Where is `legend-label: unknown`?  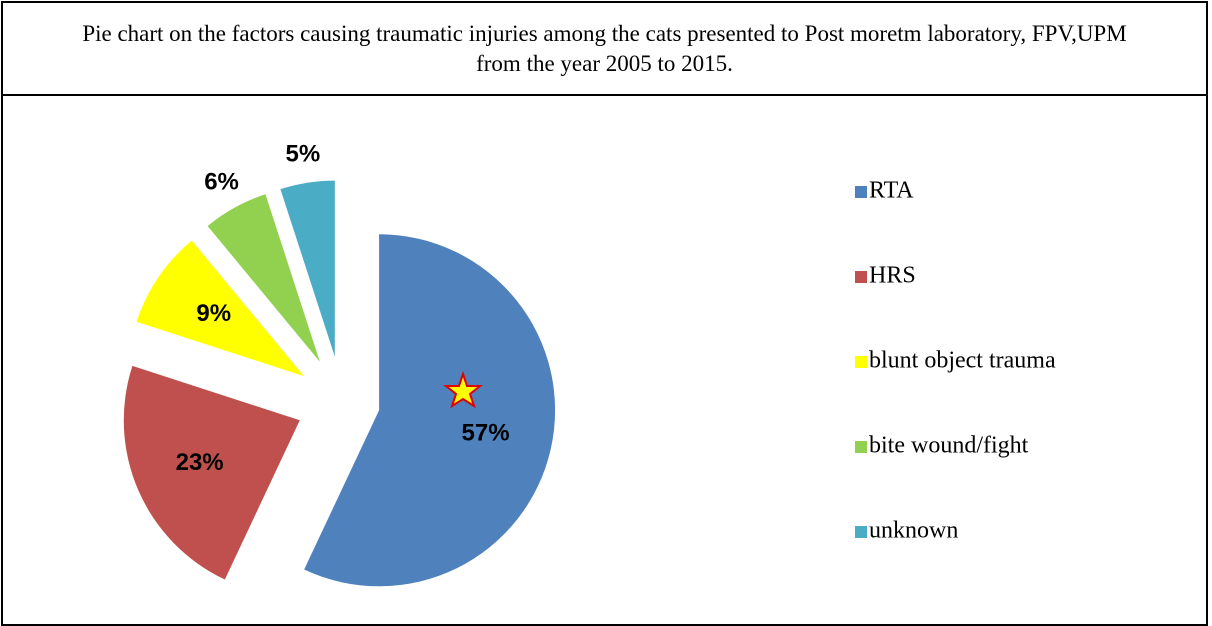
legend-label: unknown is located at coordinates (913, 531).